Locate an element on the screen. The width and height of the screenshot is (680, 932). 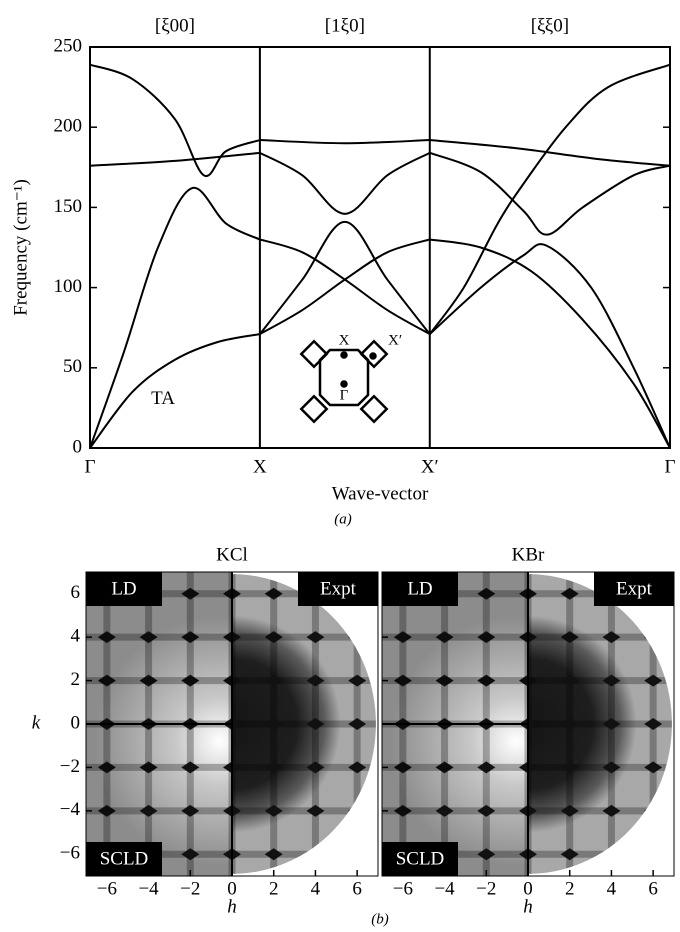
x-tick-label: X is located at coordinates (260, 466).